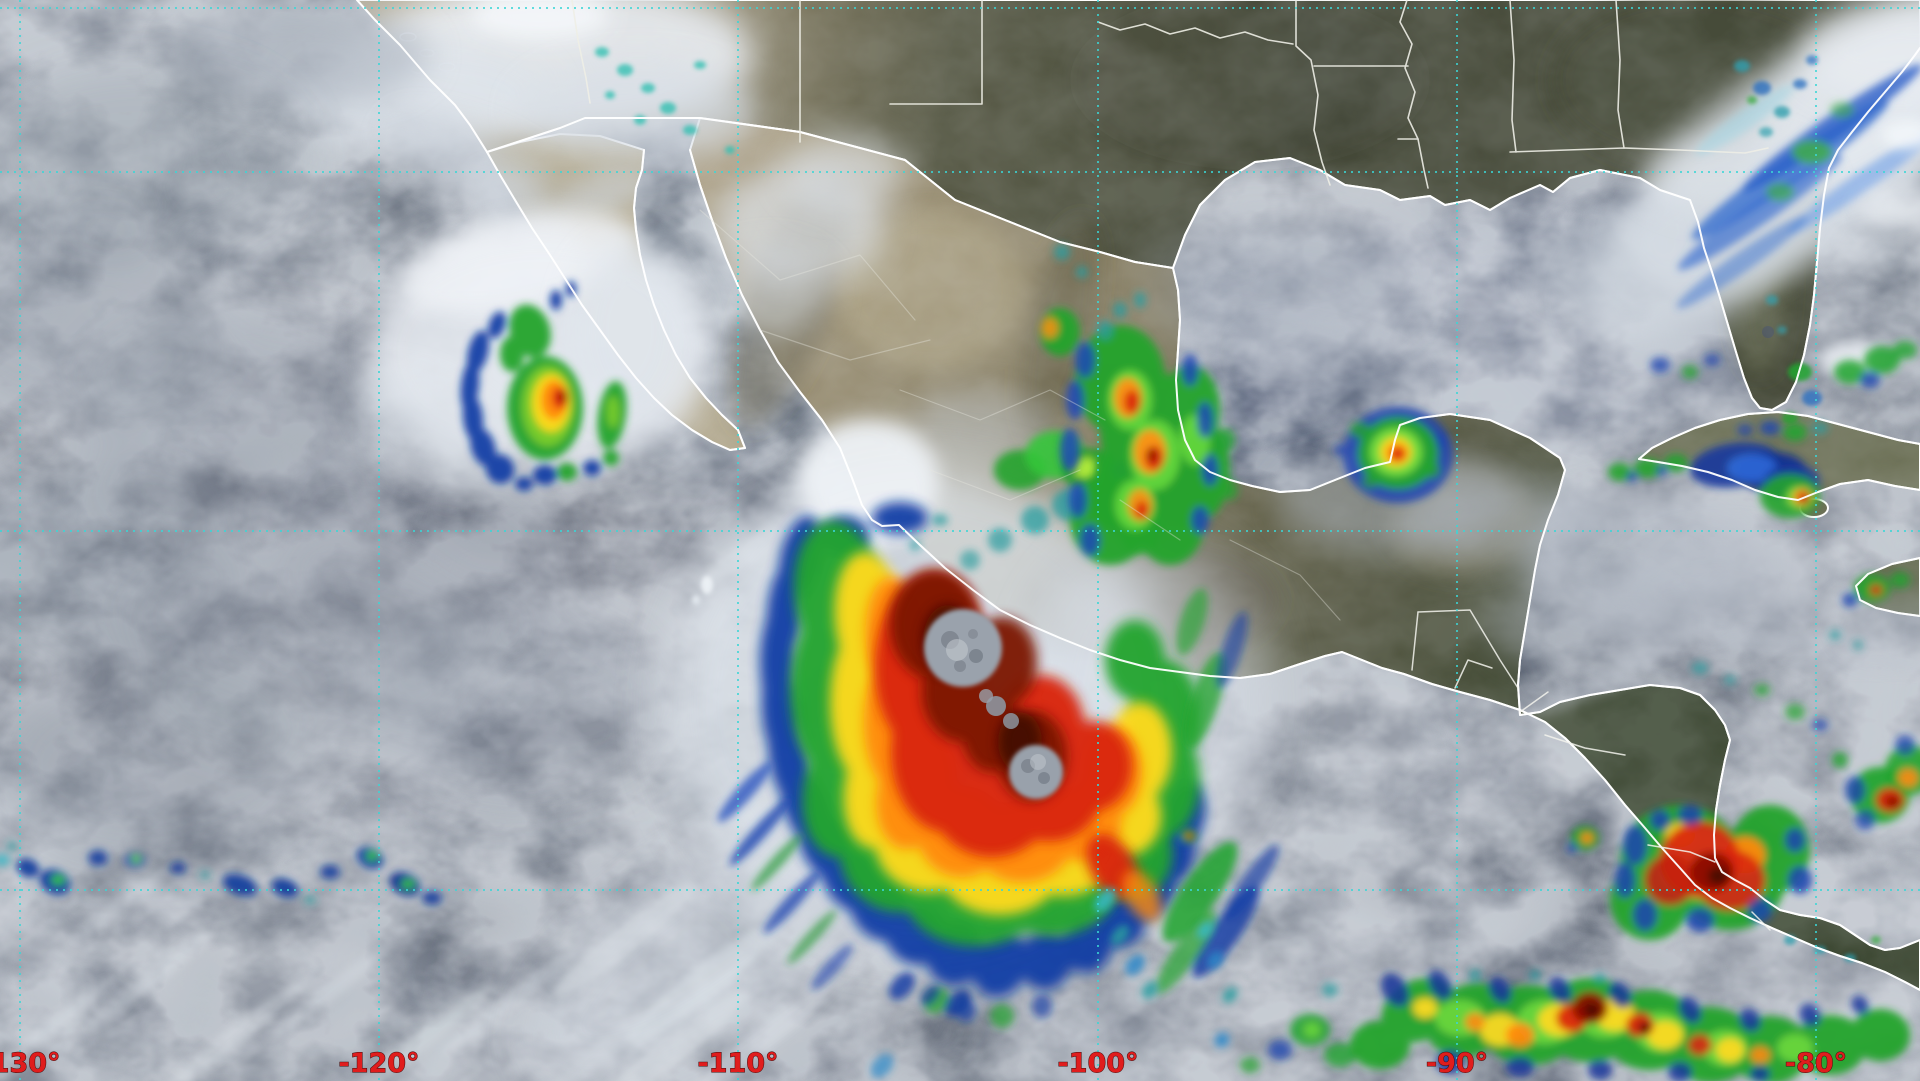 The height and width of the screenshot is (1081, 1920). Describe the element at coordinates (1020, 415) in the screenshot. I see `mexico-state-borders` at that location.